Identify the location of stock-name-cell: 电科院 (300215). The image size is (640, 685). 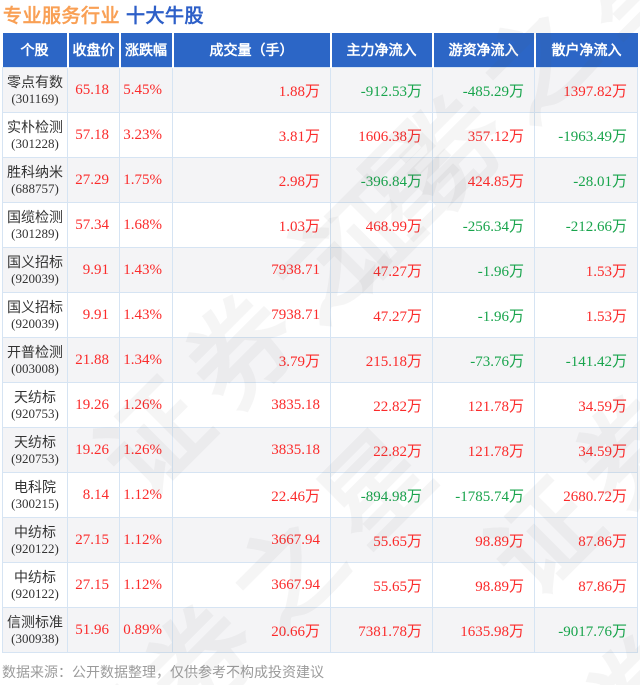
(35, 495).